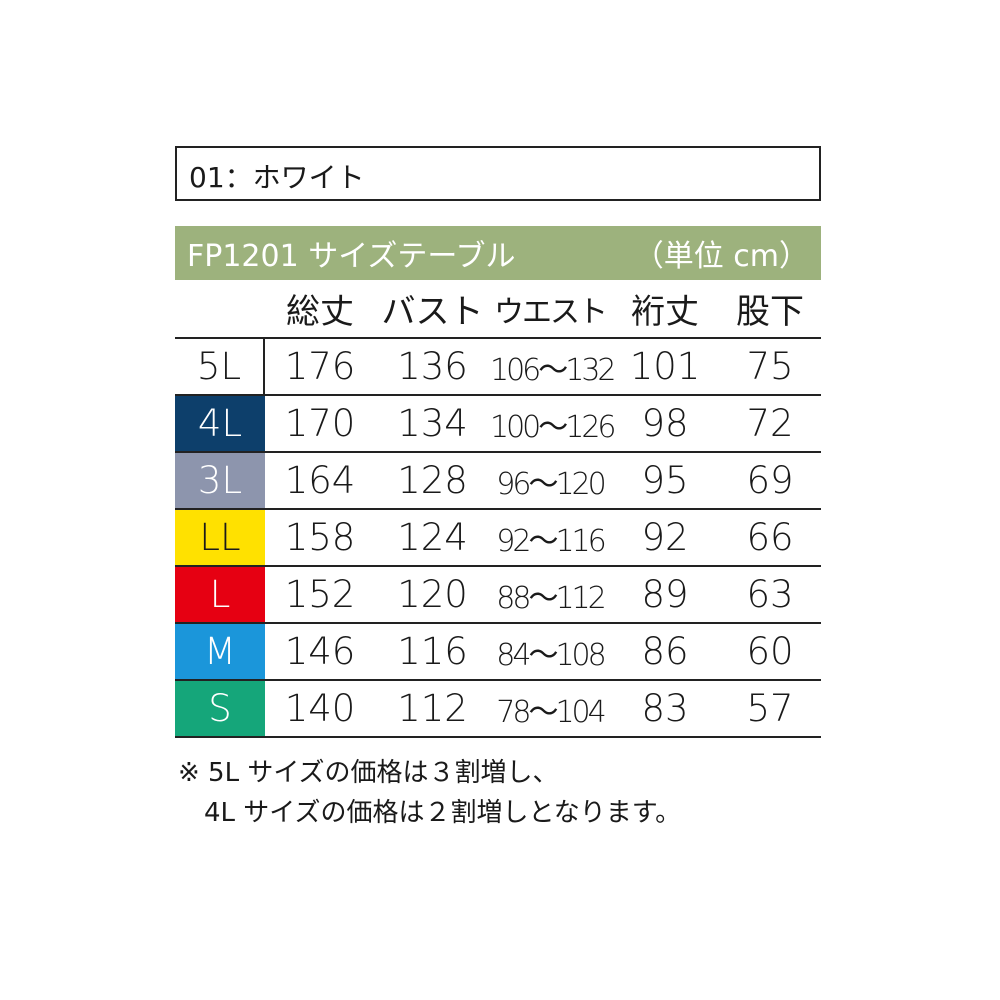 Image resolution: width=1000 pixels, height=1000 pixels. I want to click on size-cell: M, so click(220, 651).